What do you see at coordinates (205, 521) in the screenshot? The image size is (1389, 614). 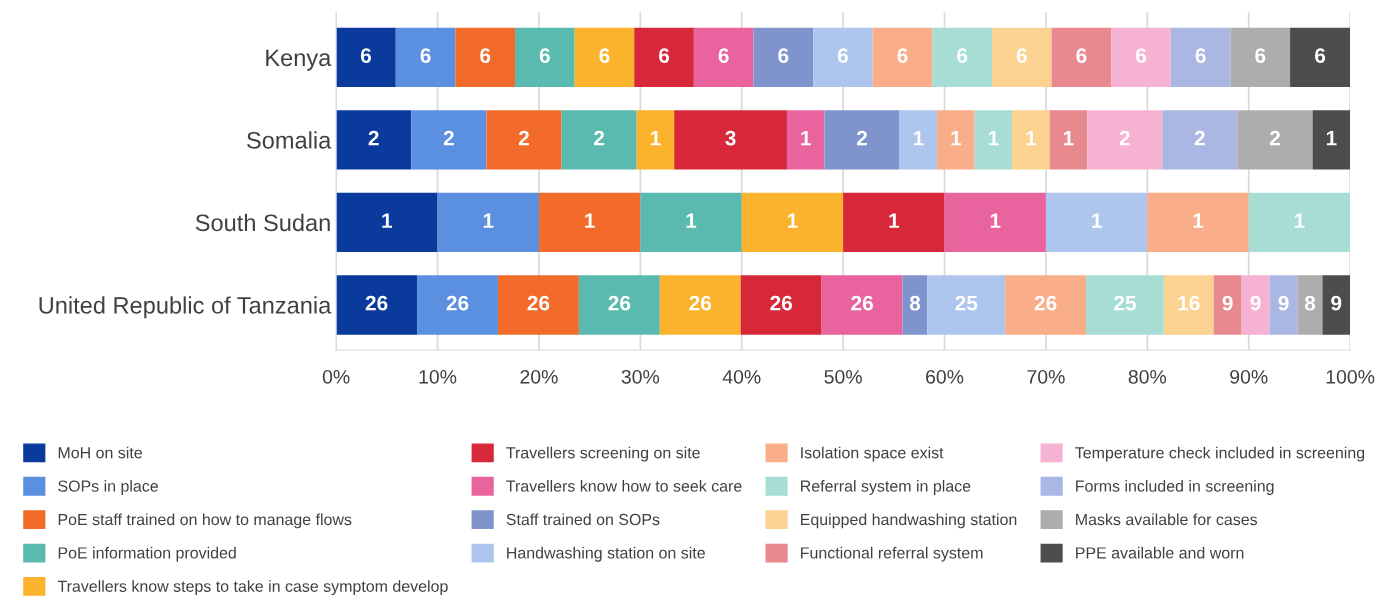 I see `legend-label: PoE staff trained on how to manage flows` at bounding box center [205, 521].